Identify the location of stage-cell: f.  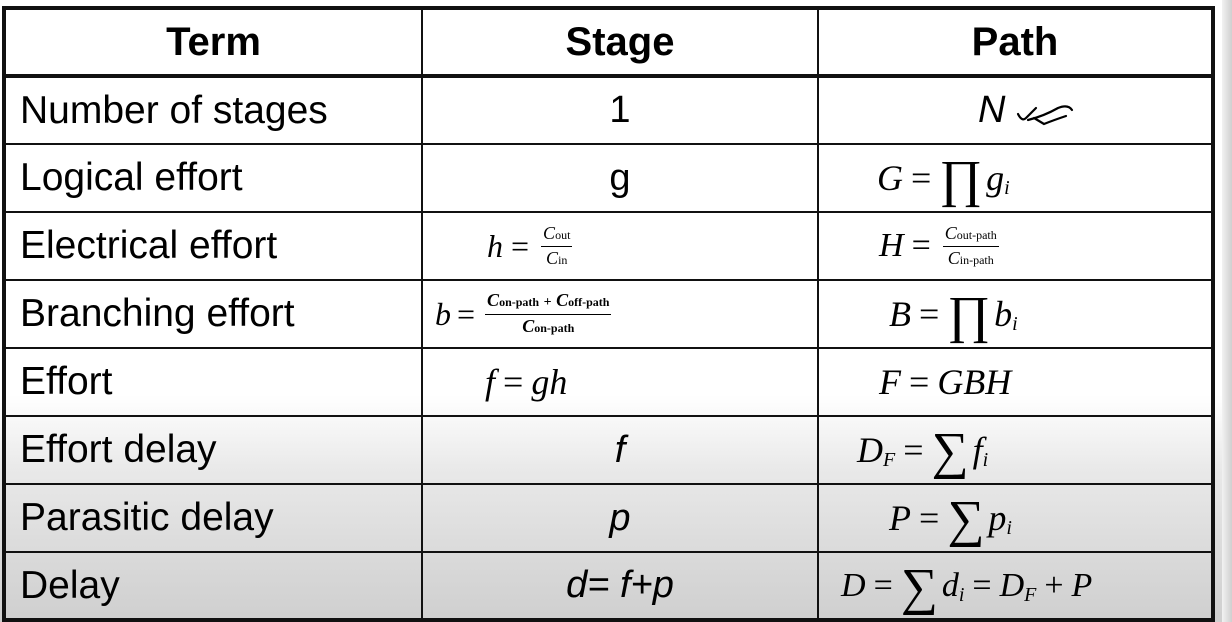
(620, 450).